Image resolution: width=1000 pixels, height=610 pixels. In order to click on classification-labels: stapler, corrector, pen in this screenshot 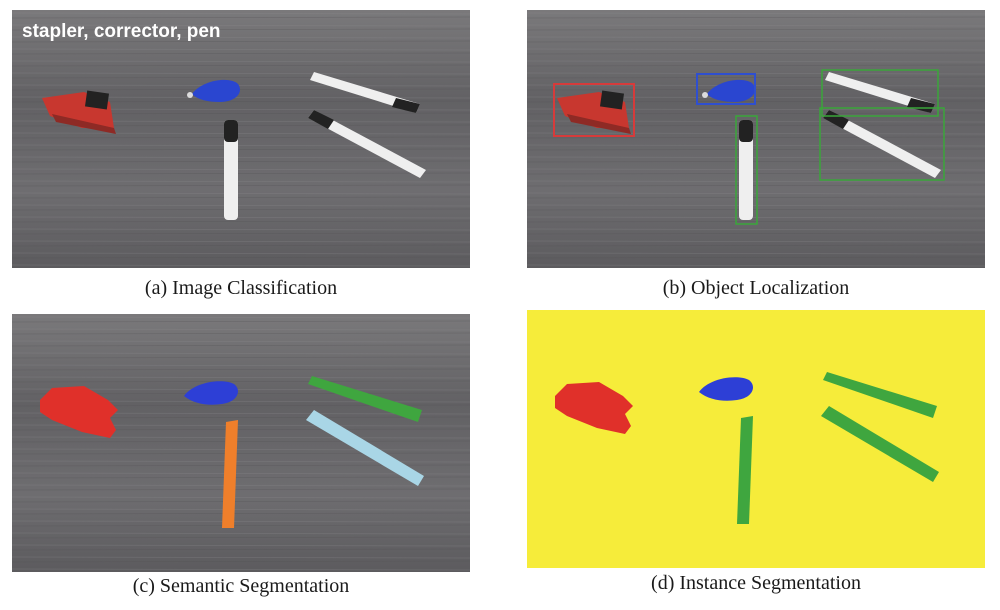, I will do `click(121, 31)`.